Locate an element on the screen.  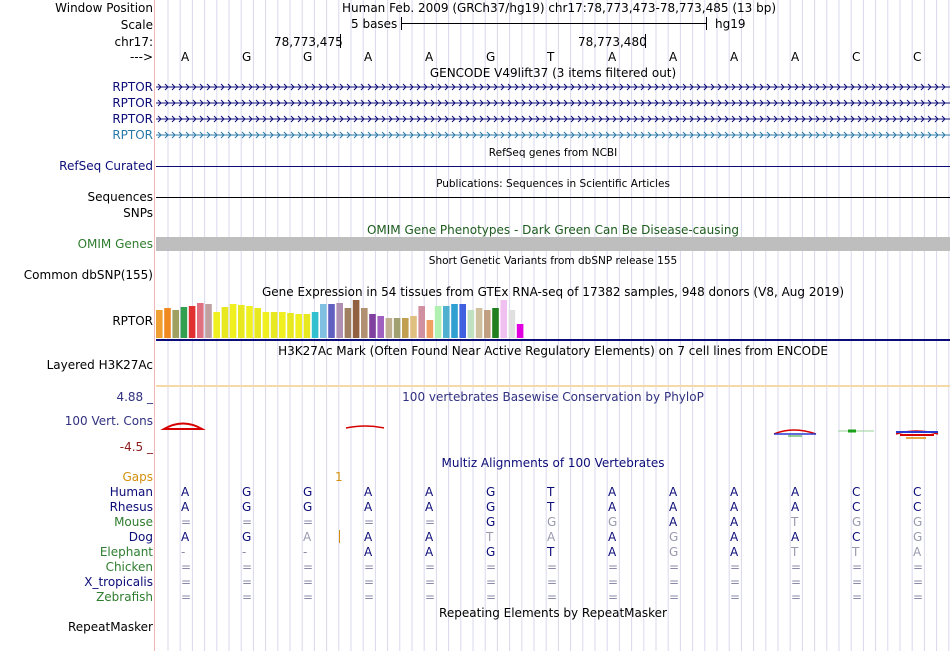
species-label: Chicken is located at coordinates (129, 567).